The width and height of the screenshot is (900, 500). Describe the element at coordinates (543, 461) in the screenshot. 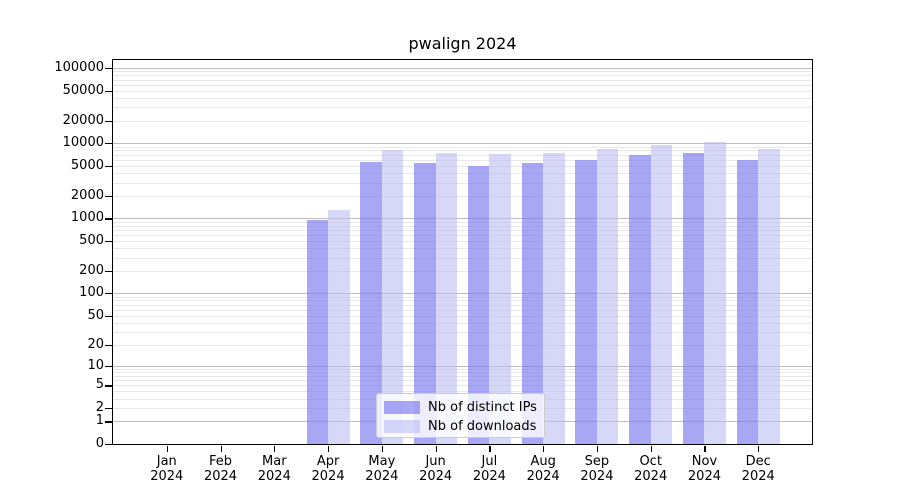

I see `x-tick-month: Aug` at that location.